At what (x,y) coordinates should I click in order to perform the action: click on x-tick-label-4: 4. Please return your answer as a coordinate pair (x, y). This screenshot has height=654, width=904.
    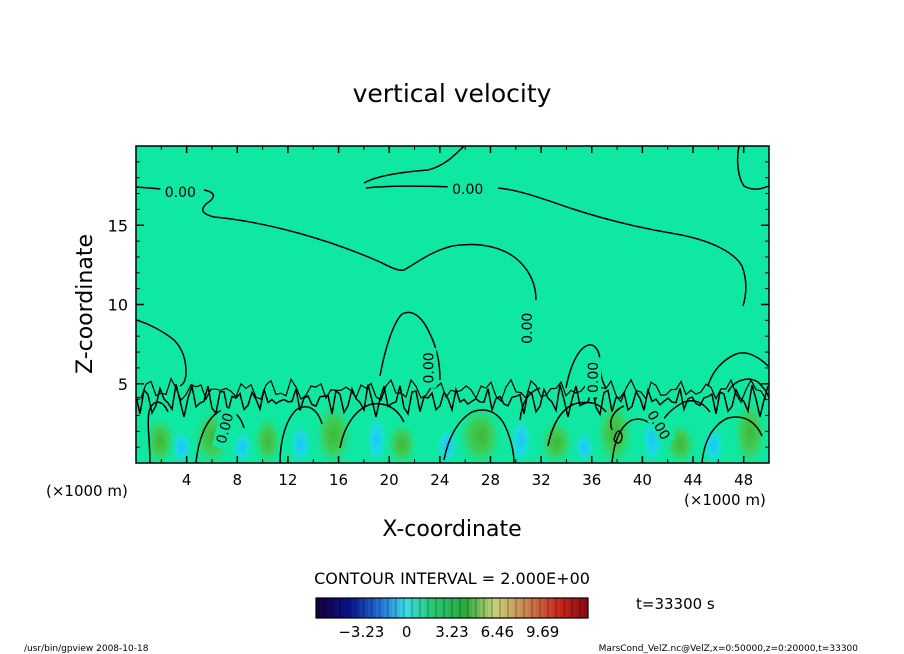
    Looking at the image, I should click on (187, 480).